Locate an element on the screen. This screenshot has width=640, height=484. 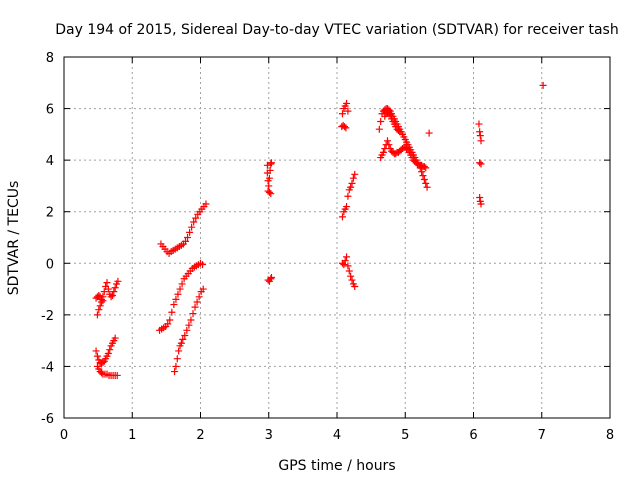
y-tick-label: 6 is located at coordinates (50, 110).